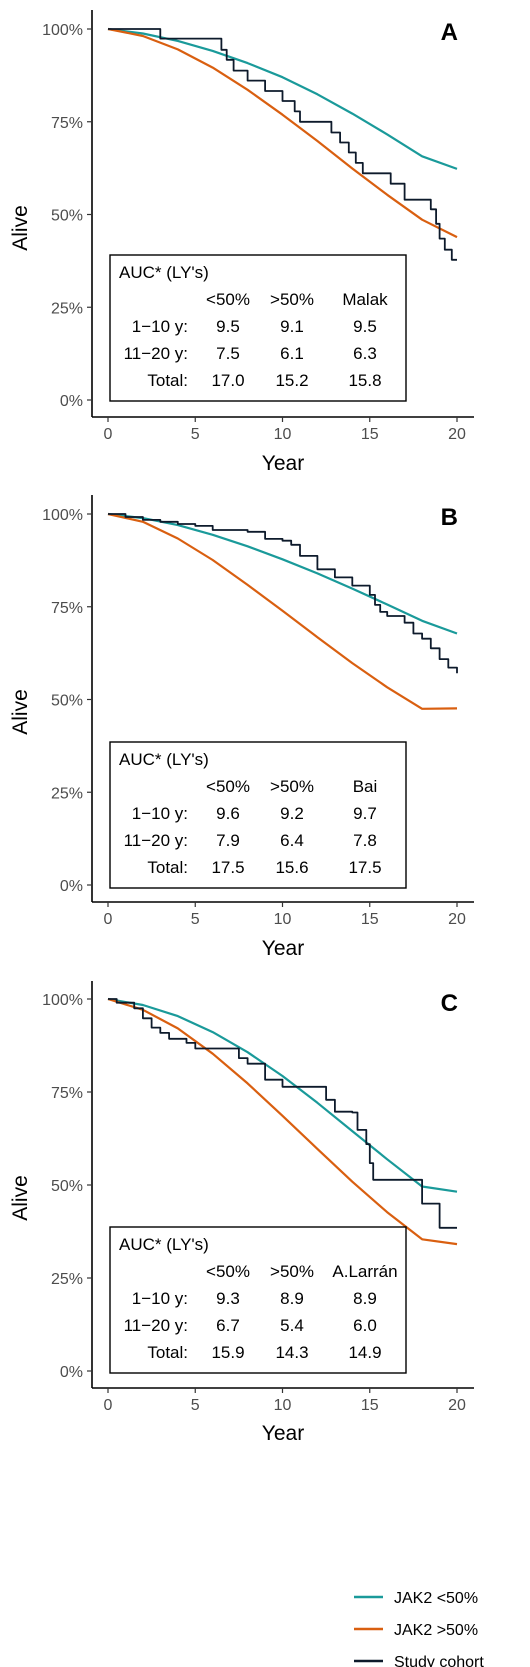  Describe the element at coordinates (436, 1598) in the screenshot. I see `legend-label: JAK2 <50%` at that location.